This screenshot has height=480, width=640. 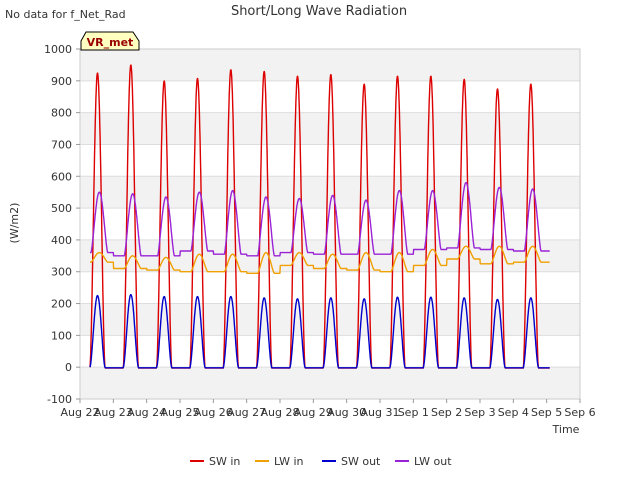 What do you see at coordinates (246, 412) in the screenshot?
I see `x-tick-label: Aug 27` at bounding box center [246, 412].